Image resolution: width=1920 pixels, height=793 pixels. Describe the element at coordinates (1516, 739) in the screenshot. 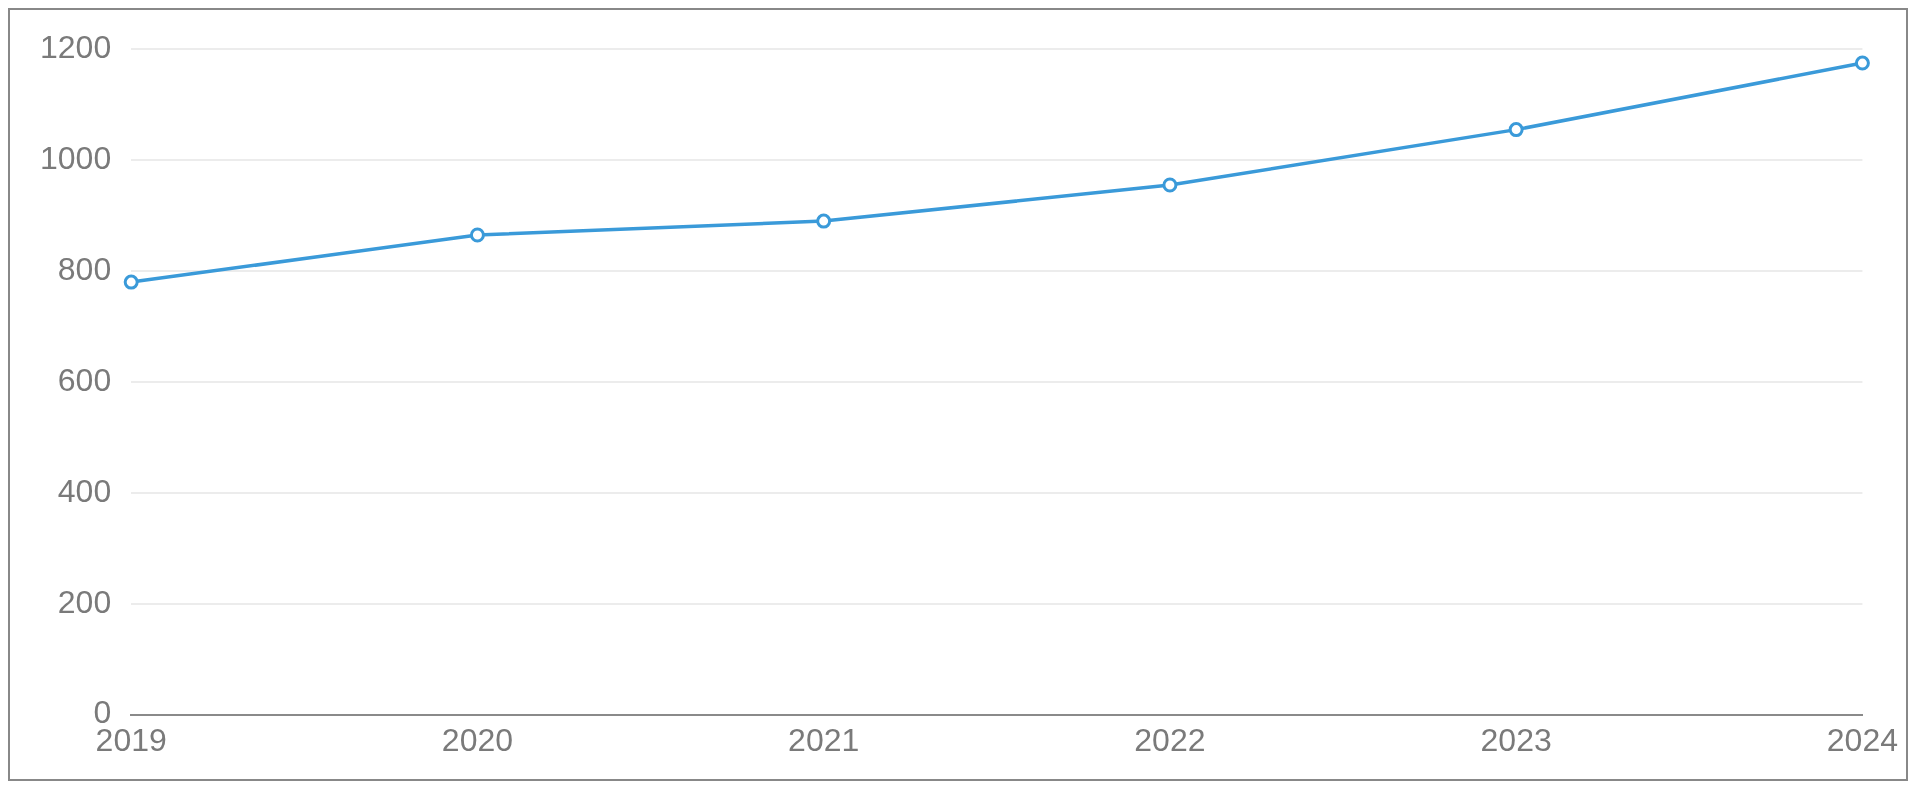

I see `x-tick-label: 2023` at that location.